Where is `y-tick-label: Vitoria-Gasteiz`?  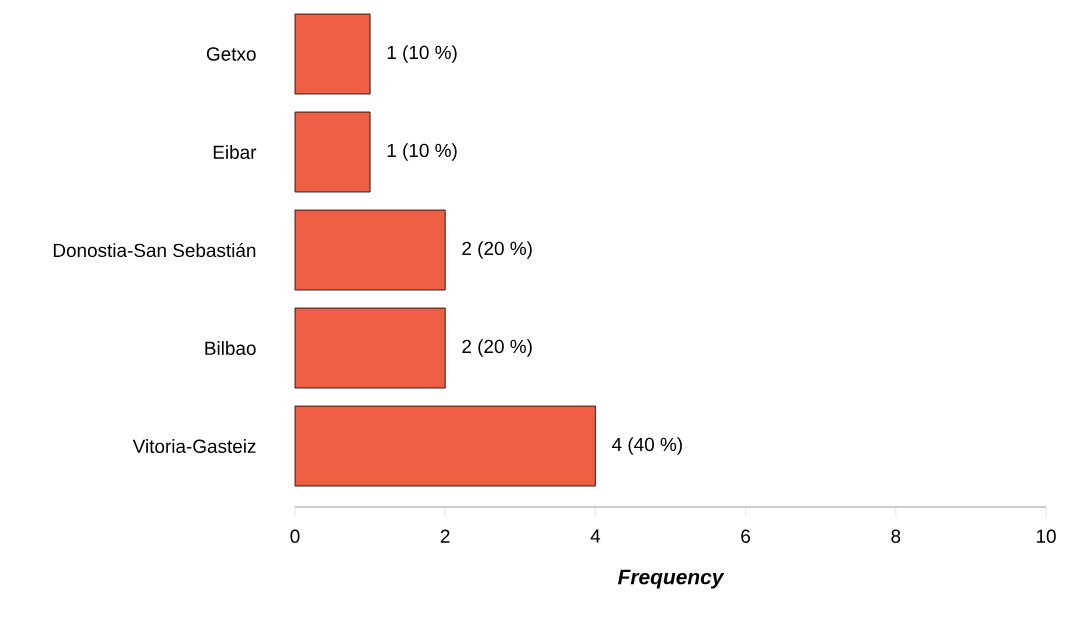
y-tick-label: Vitoria-Gasteiz is located at coordinates (194, 446).